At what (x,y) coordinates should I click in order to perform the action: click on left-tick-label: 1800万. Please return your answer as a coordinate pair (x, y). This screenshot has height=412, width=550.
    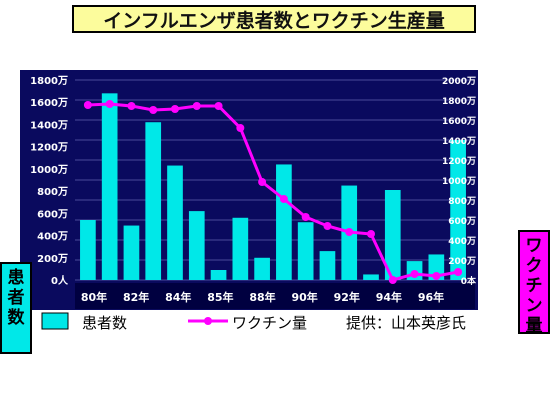
    Looking at the image, I should click on (49, 81).